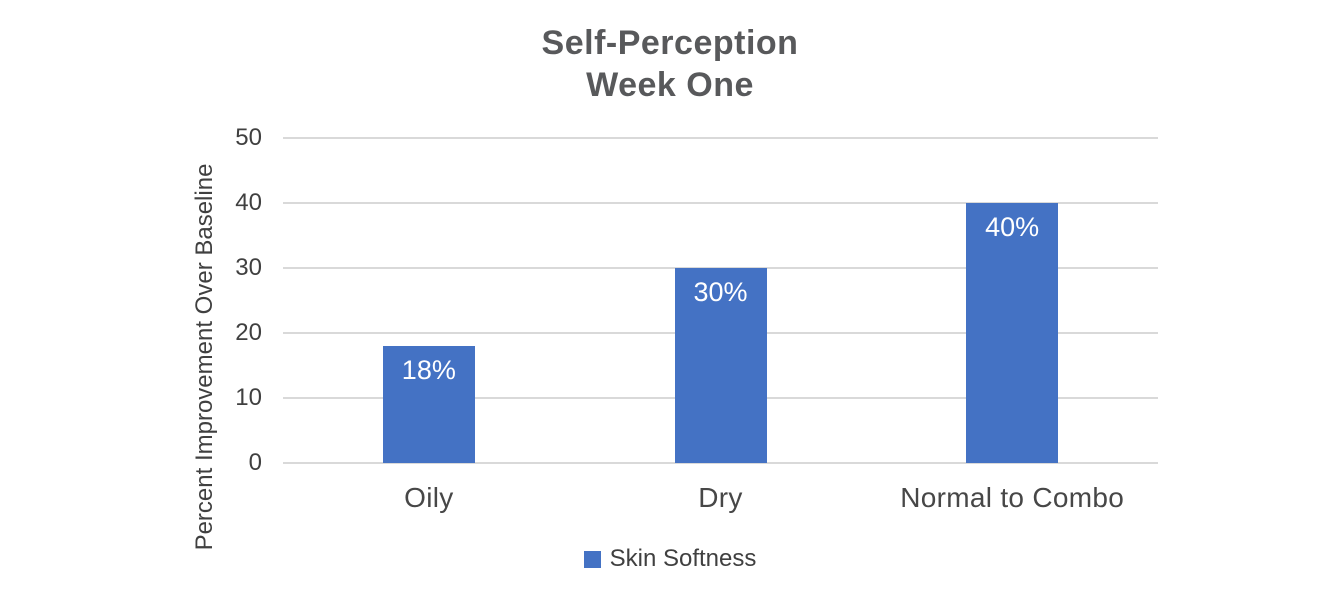  What do you see at coordinates (720, 292) in the screenshot?
I see `bar-data-label: 30%` at bounding box center [720, 292].